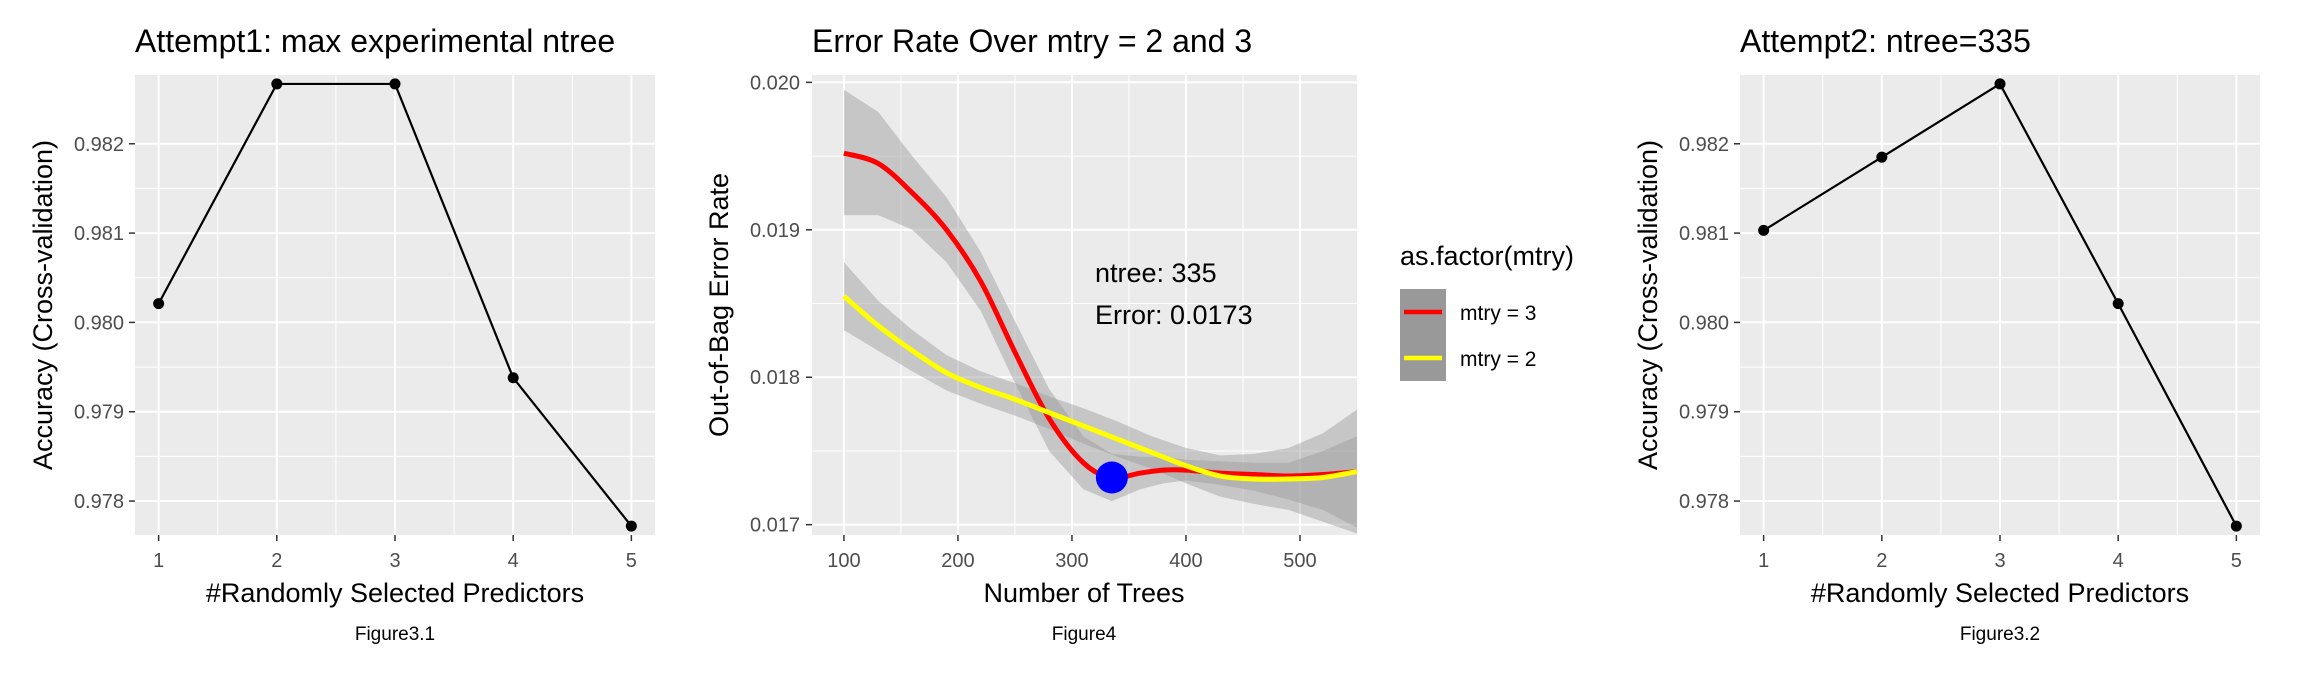 This screenshot has height=677, width=2304. I want to click on chart3-xtick-1: 2, so click(1881, 561).